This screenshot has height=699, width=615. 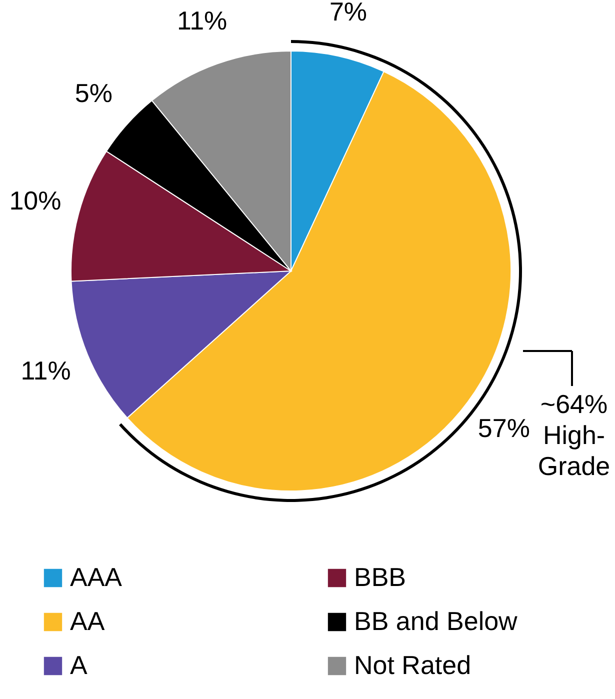 What do you see at coordinates (96, 577) in the screenshot?
I see `legend-label: AAA` at bounding box center [96, 577].